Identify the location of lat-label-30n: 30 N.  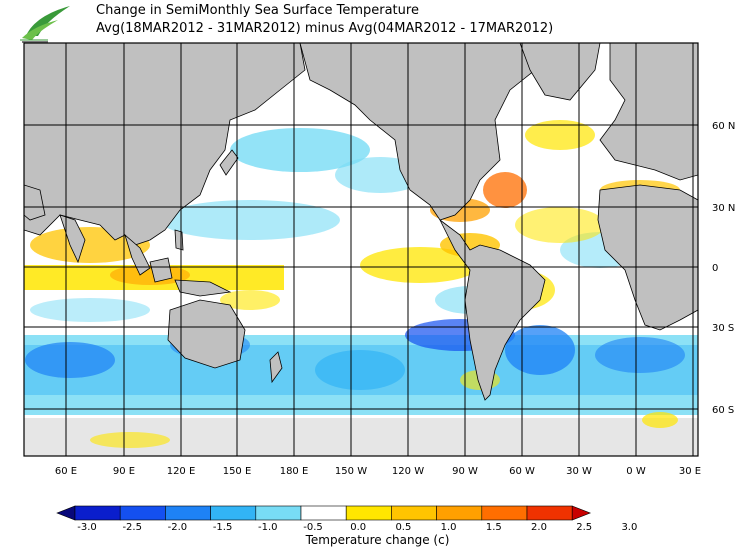
(723, 208).